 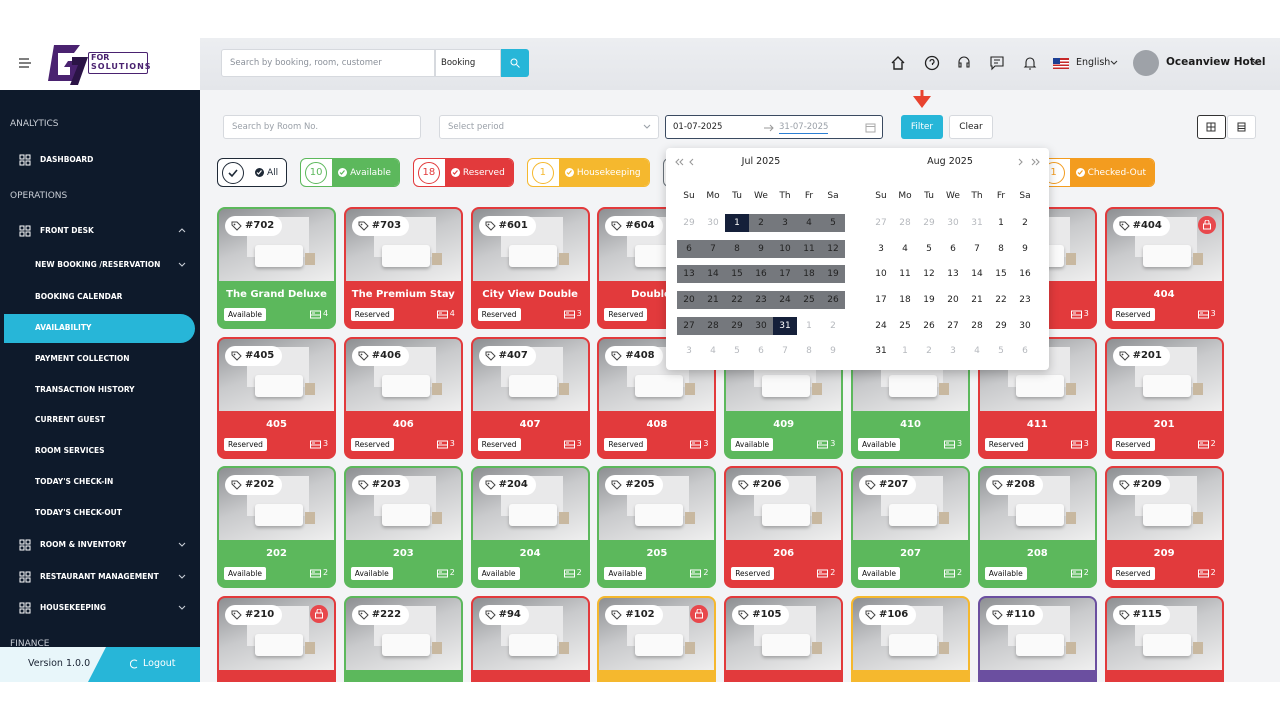 I want to click on room-card: #106, so click(x=910, y=639).